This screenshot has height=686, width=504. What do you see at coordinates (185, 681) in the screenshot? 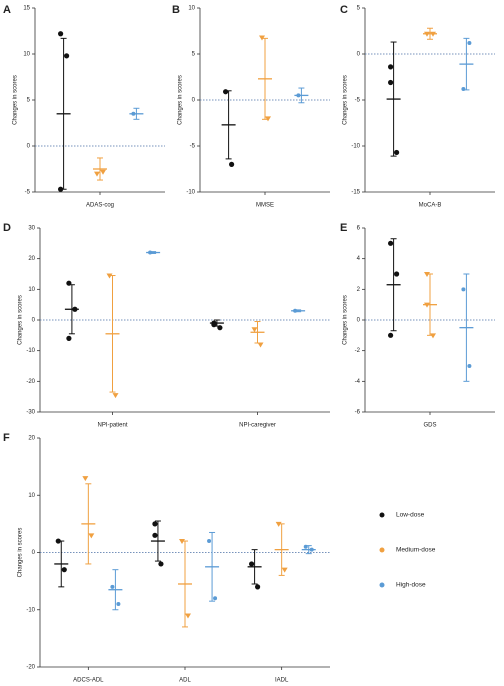
I see `x-tick-label: ADL` at bounding box center [185, 681].